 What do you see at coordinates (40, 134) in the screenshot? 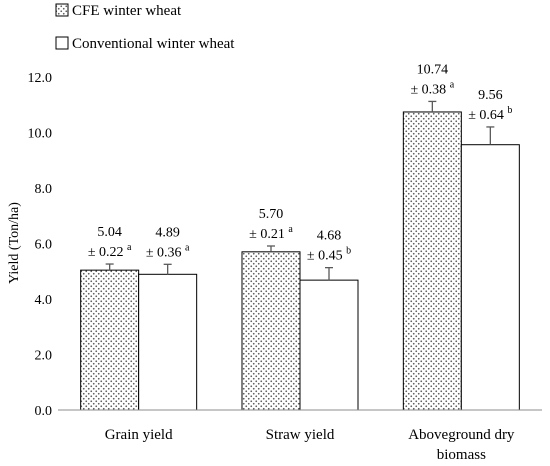
I see `y-tick-label: 10.0` at bounding box center [40, 134].